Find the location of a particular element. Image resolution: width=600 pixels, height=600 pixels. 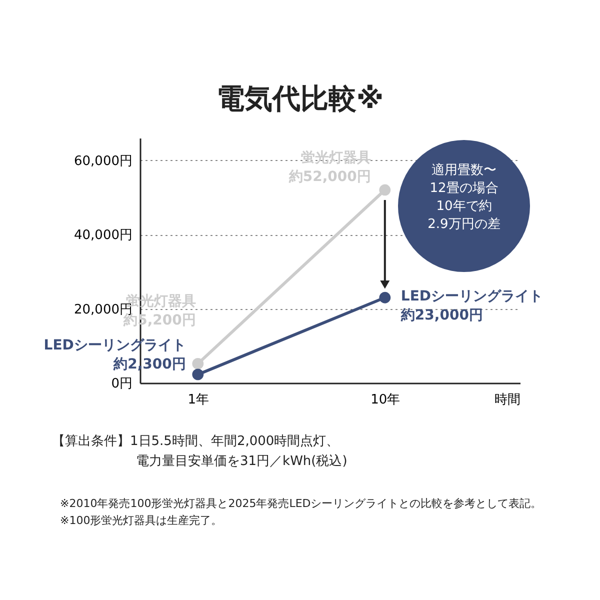

x-tick-label: 10年 is located at coordinates (385, 400).